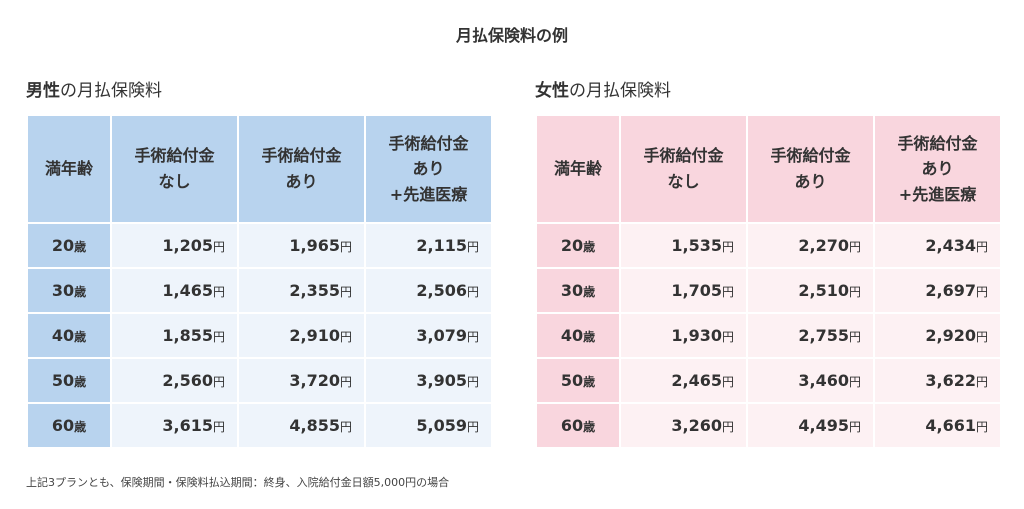 Image resolution: width=1024 pixels, height=509 pixels. Describe the element at coordinates (823, 290) in the screenshot. I see `premium-value: 2,510` at that location.